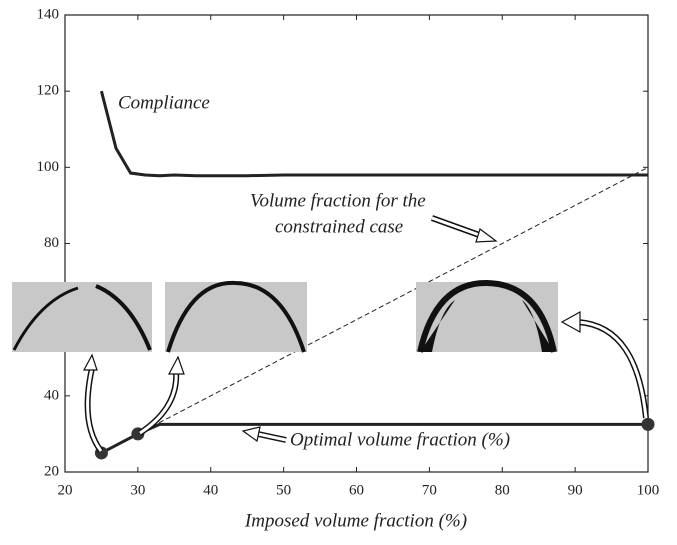  Describe the element at coordinates (48, 167) in the screenshot. I see `y-tick-label: 100` at that location.